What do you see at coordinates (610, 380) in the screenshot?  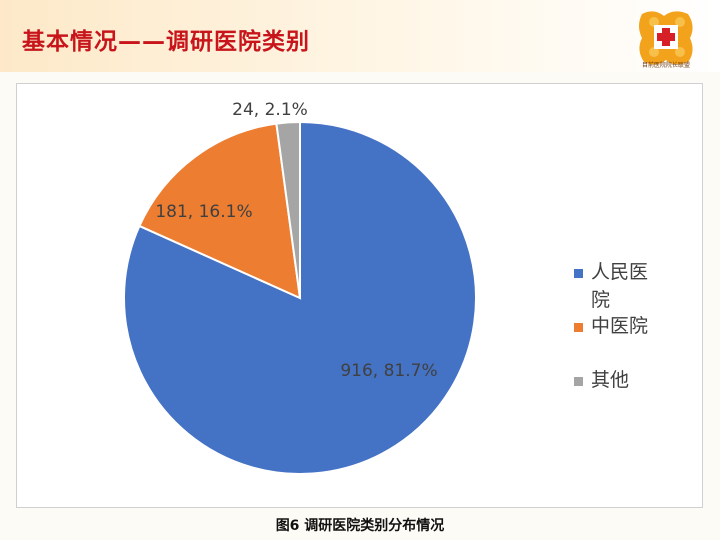 I see `legend-label: 其他` at bounding box center [610, 380].